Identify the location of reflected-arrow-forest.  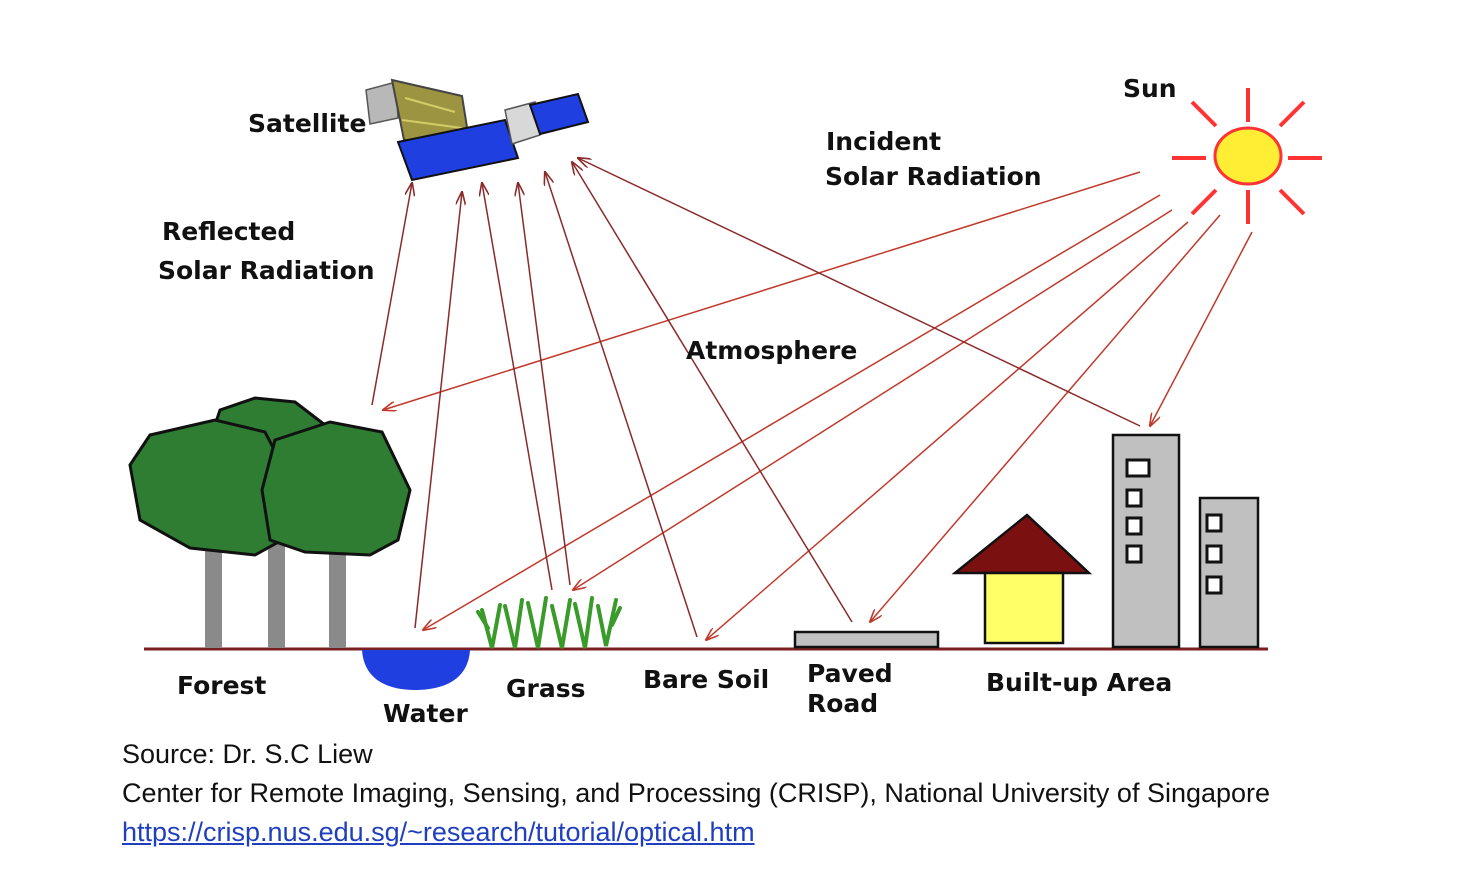
(391, 294).